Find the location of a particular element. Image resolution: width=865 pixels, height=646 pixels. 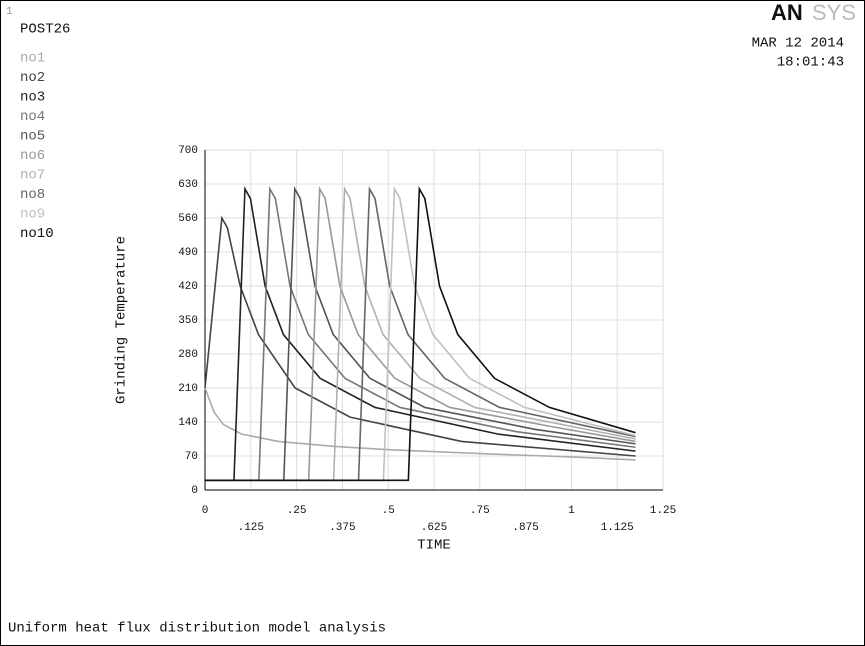

legend-entry: no6 is located at coordinates (32, 156).